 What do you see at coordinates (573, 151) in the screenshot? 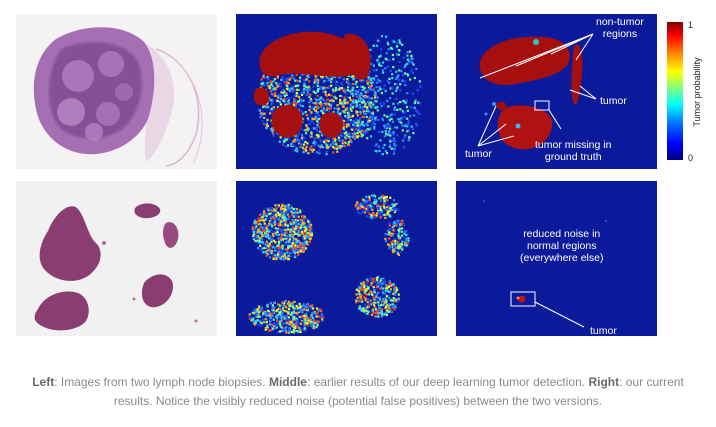
I see `annotation-tumor-missing: tumor missing in ground truth` at bounding box center [573, 151].